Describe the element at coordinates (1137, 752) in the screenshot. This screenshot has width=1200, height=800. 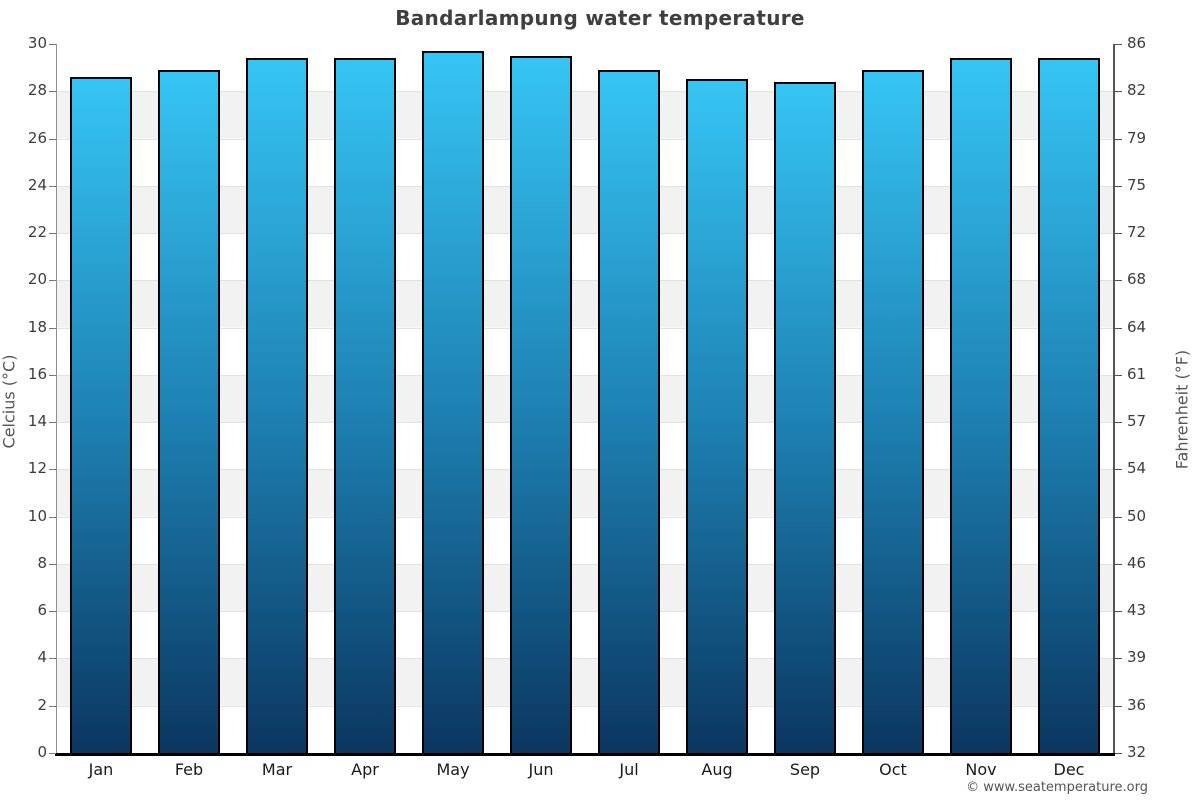
I see `y-tick-label-fahrenheit-32: 32` at that location.